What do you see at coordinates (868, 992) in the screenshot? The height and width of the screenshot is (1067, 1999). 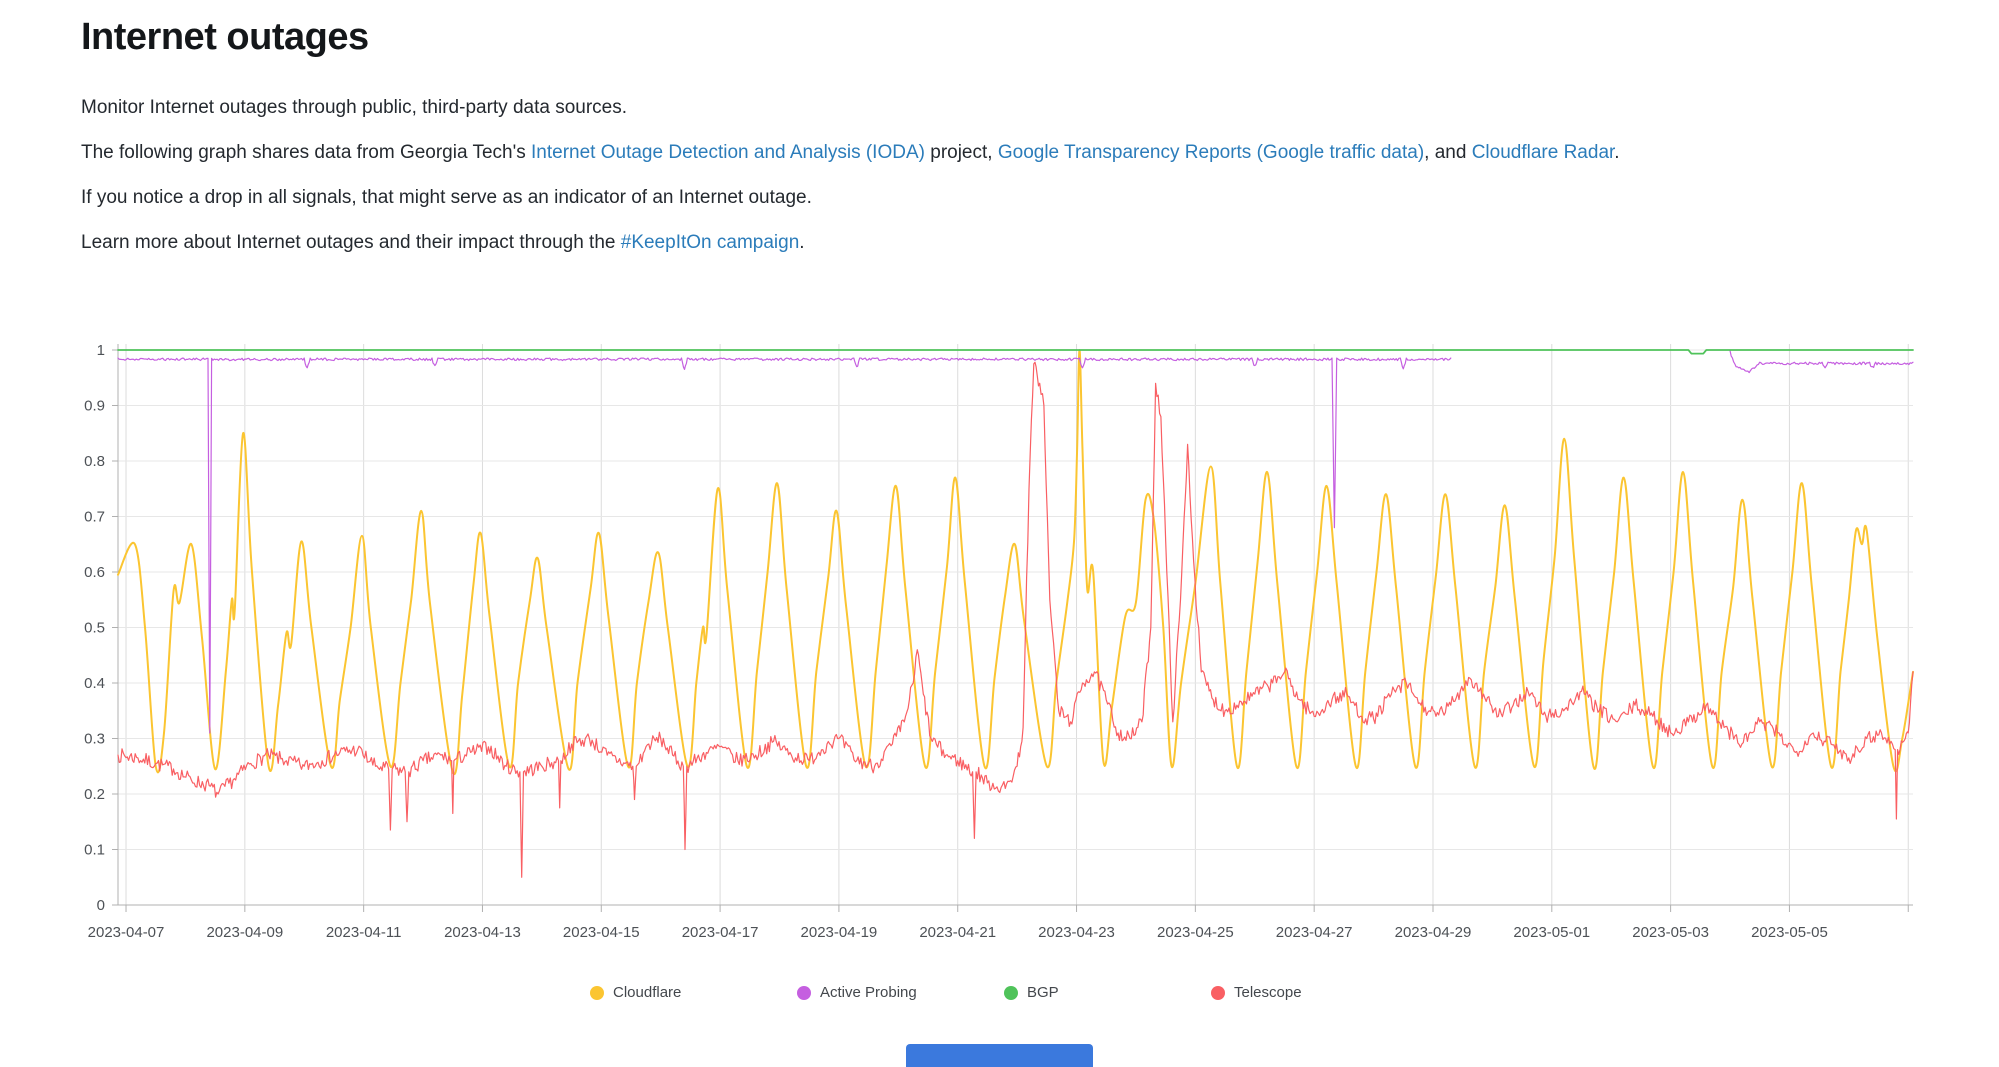 I see `legend-label: Active Probing` at bounding box center [868, 992].